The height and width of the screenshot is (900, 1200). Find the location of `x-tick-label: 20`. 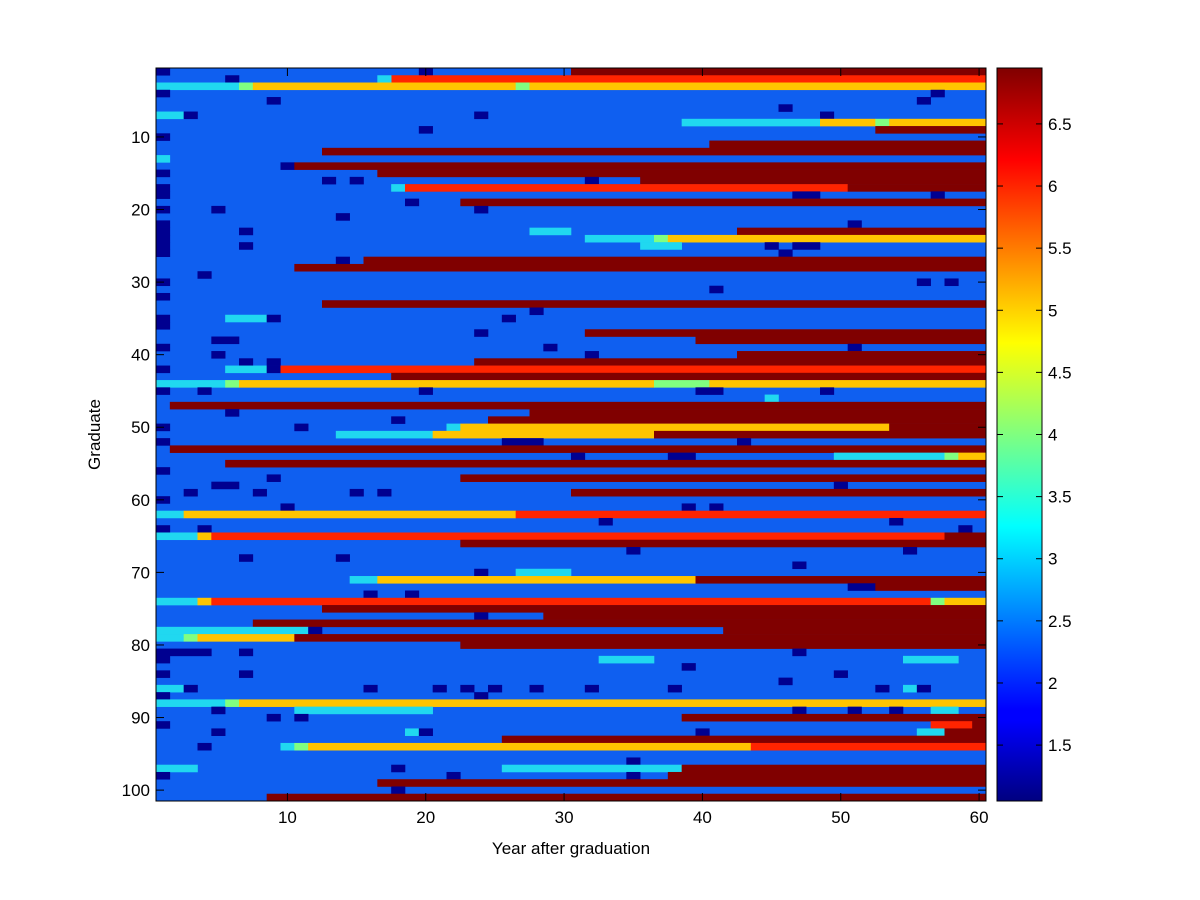

x-tick-label: 20 is located at coordinates (425, 817).